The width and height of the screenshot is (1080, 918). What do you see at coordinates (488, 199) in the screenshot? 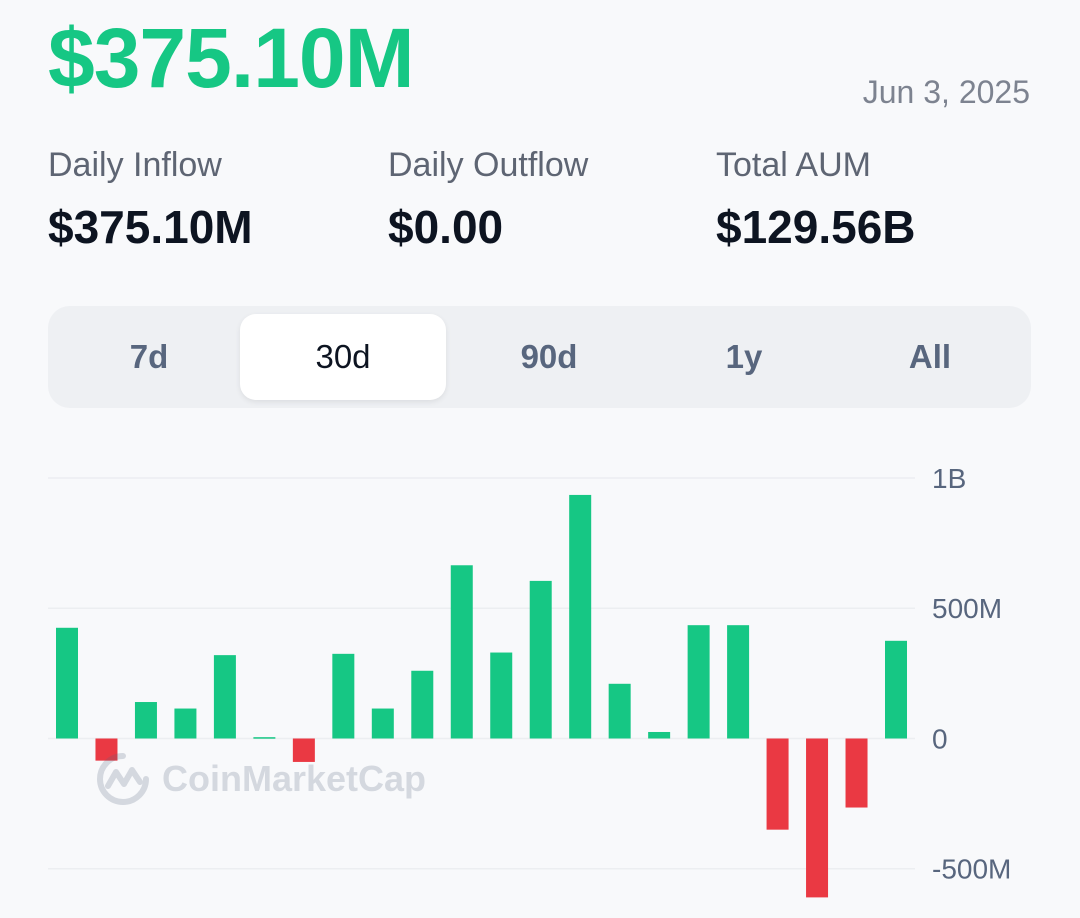
I see `stat-daily-outflow: Daily Outflow $0.00` at bounding box center [488, 199].